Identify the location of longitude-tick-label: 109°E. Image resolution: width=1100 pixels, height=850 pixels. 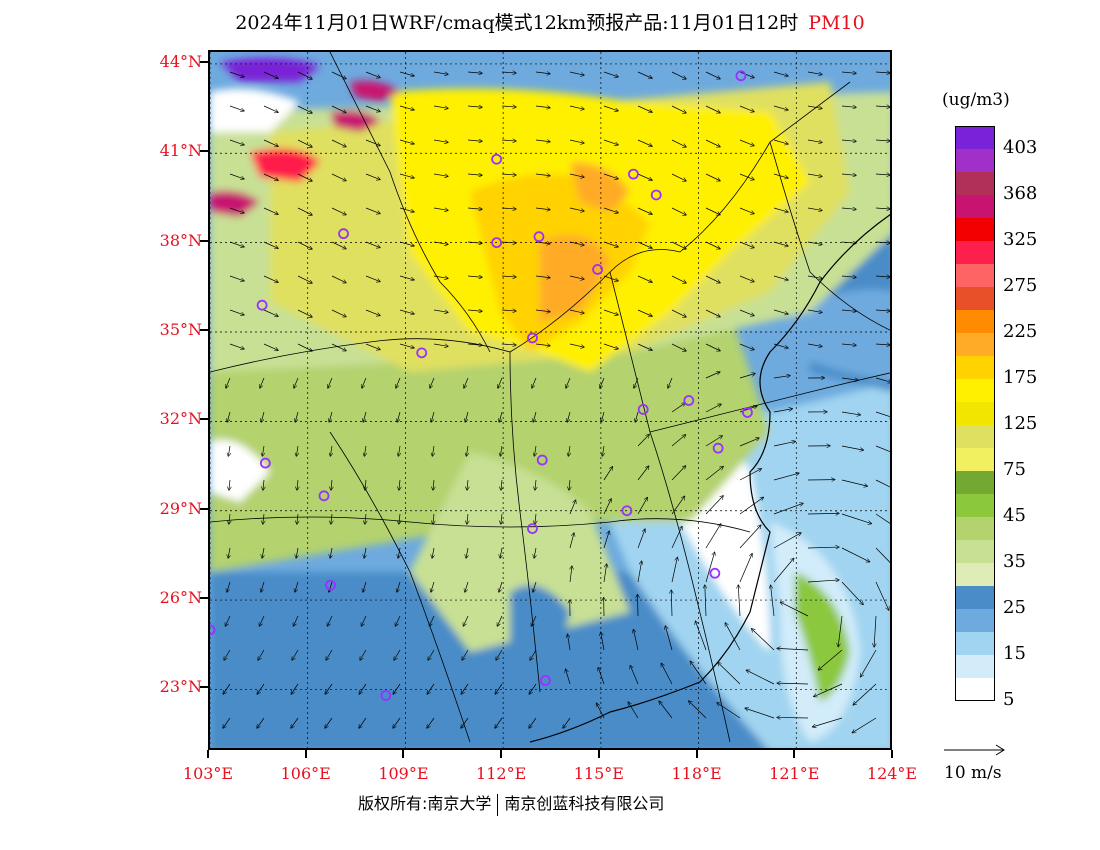
(403, 773).